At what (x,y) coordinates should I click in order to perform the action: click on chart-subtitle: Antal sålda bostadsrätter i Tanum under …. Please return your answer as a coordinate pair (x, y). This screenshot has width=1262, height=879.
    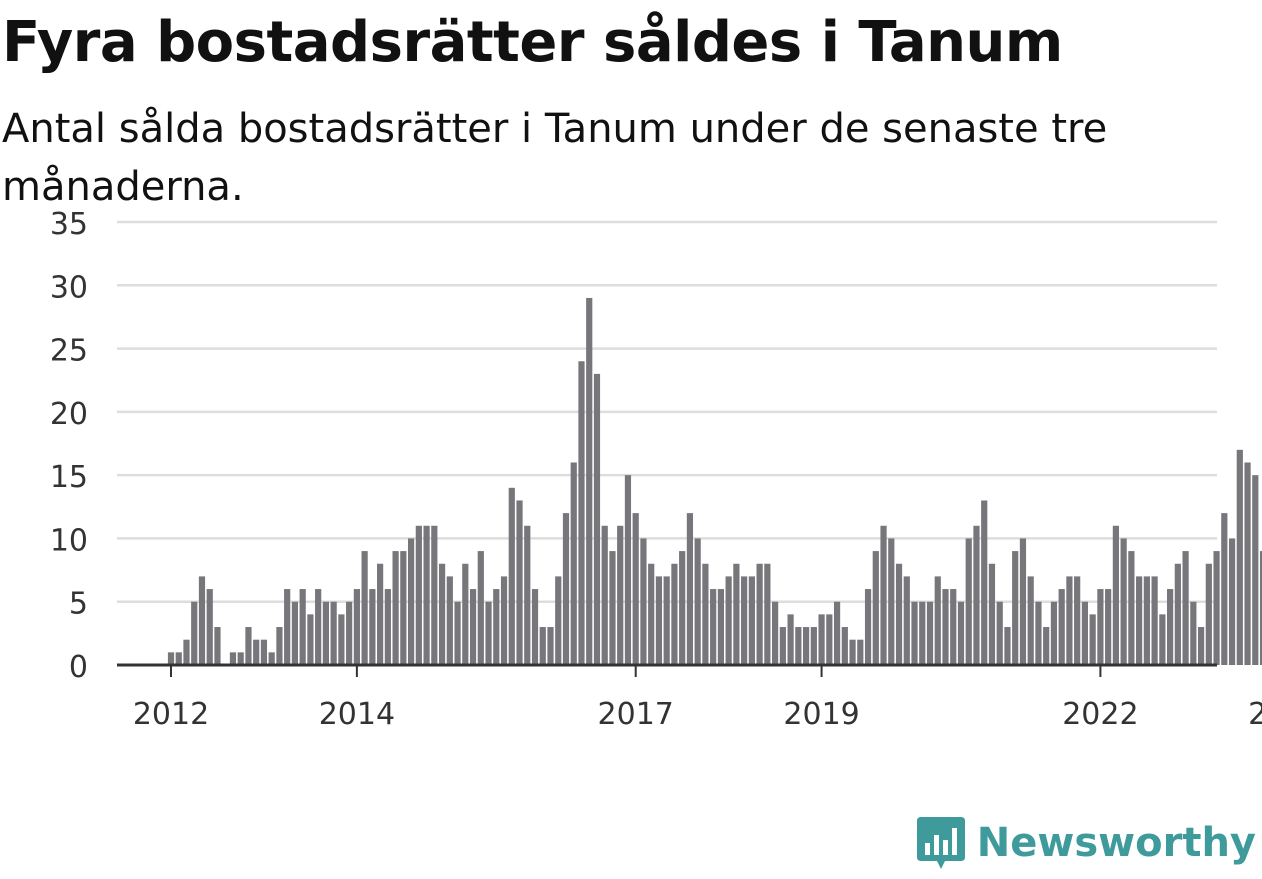
    Looking at the image, I should click on (555, 158).